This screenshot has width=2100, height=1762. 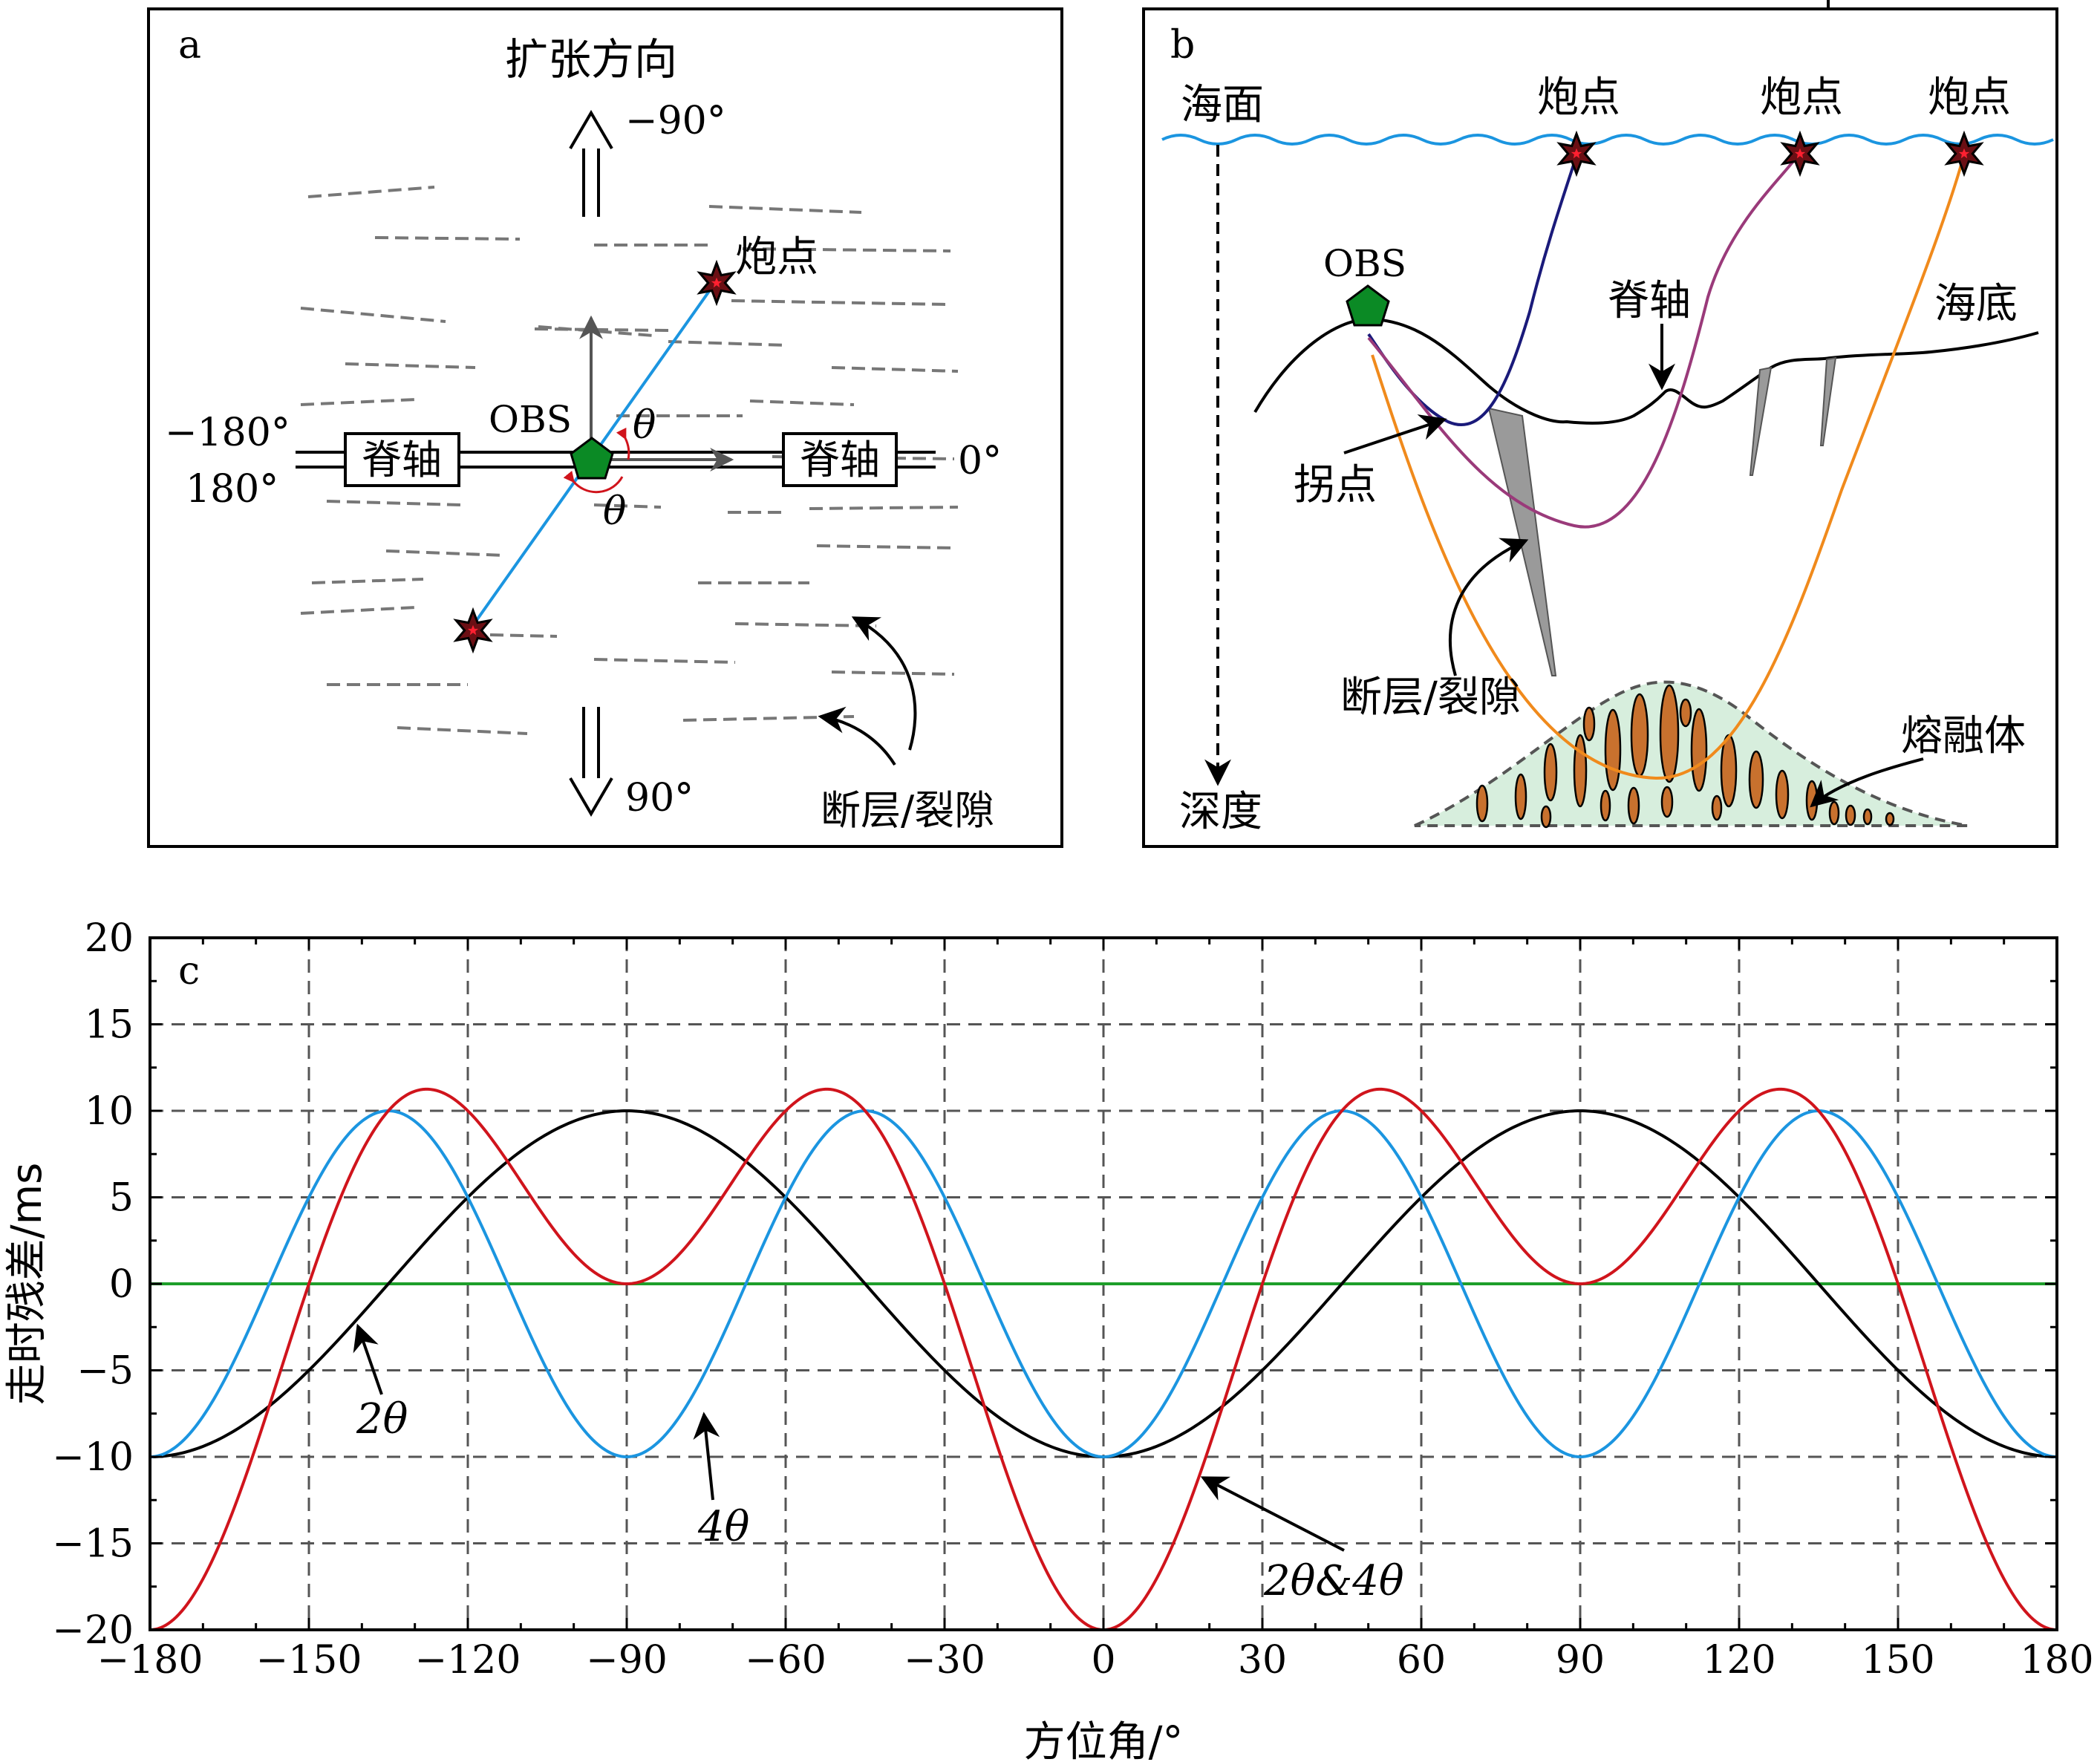 What do you see at coordinates (1608, 140) in the screenshot?
I see `sea-surface-line` at bounding box center [1608, 140].